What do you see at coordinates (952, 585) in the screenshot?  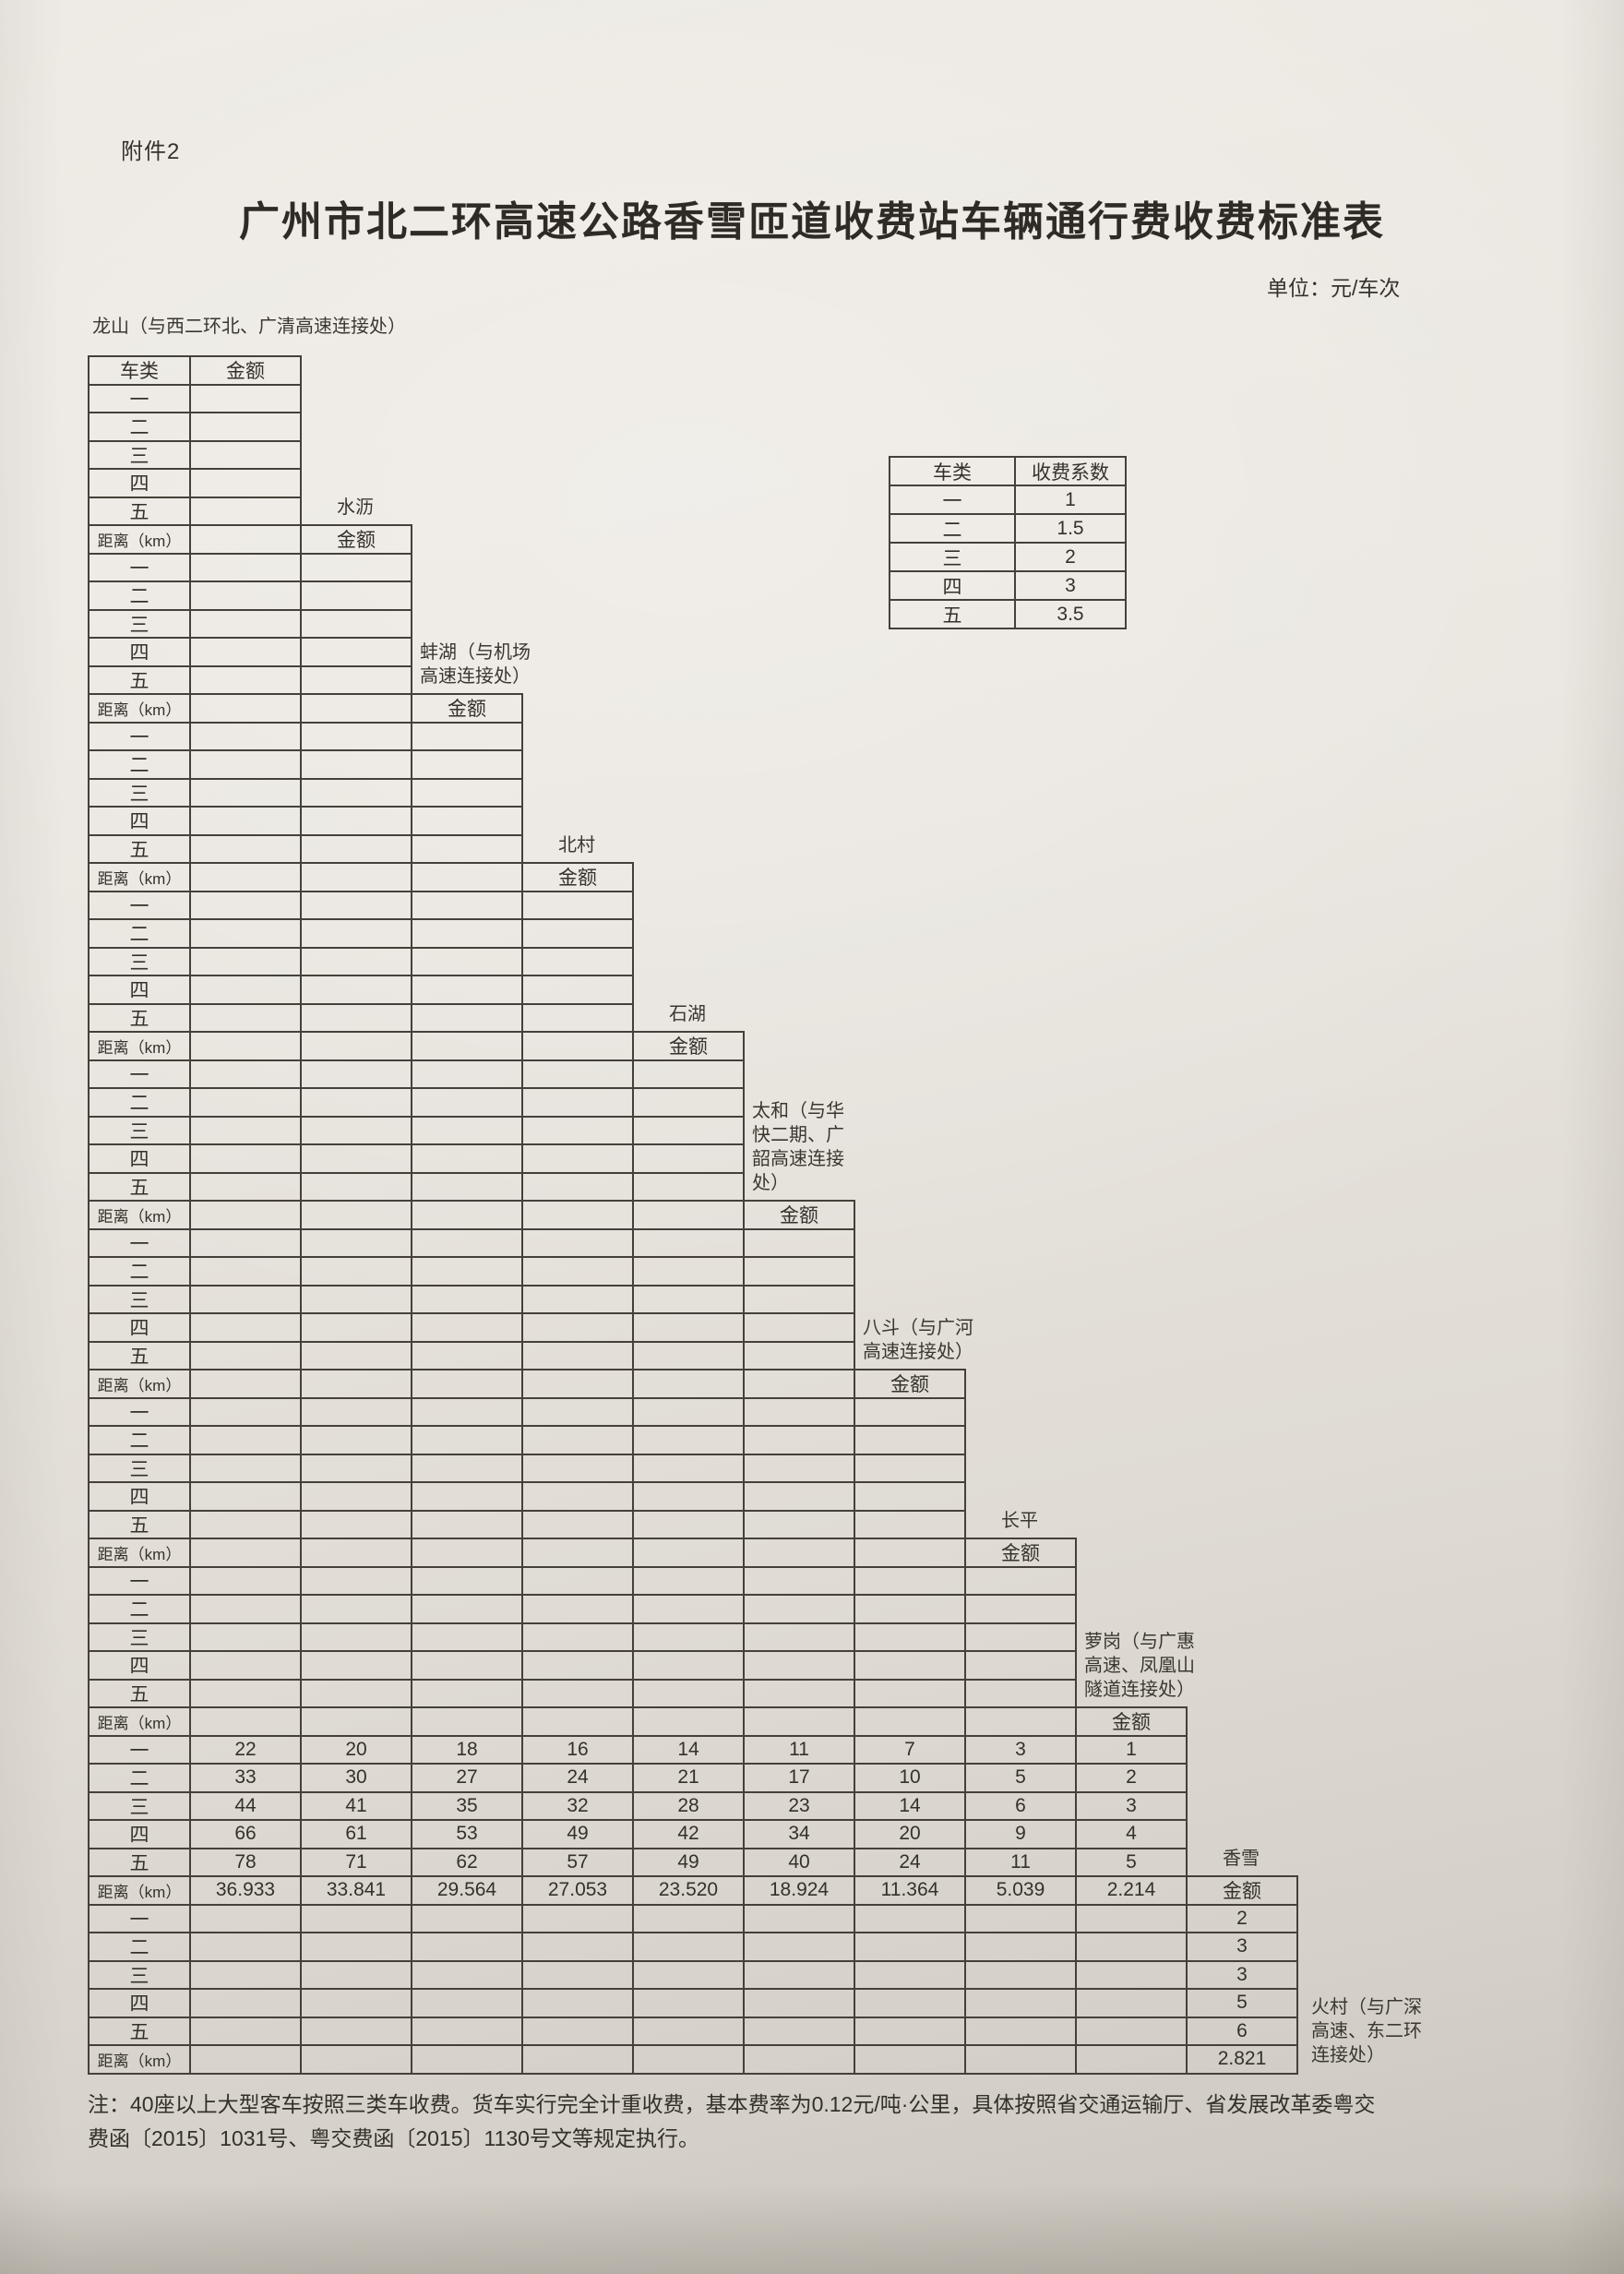 I see `coef-class-cell: 四` at bounding box center [952, 585].